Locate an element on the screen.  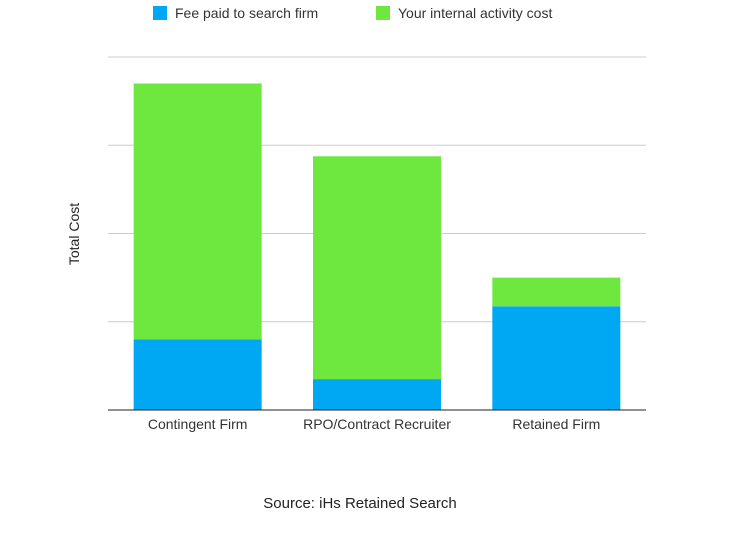
x-tick-label: RPO/Contract Recruiter is located at coordinates (377, 424).